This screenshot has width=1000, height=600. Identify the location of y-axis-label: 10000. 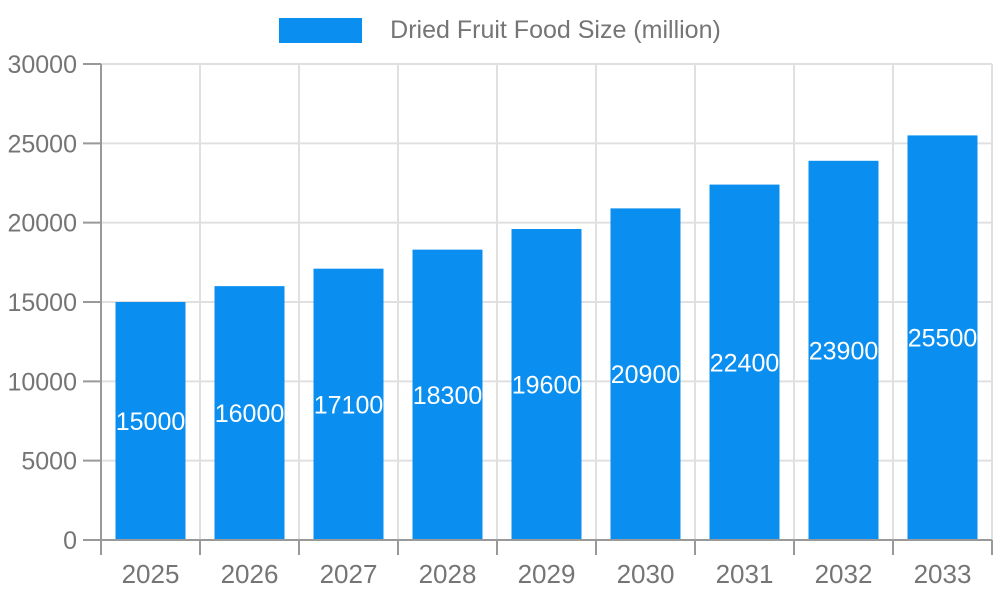
(42, 382).